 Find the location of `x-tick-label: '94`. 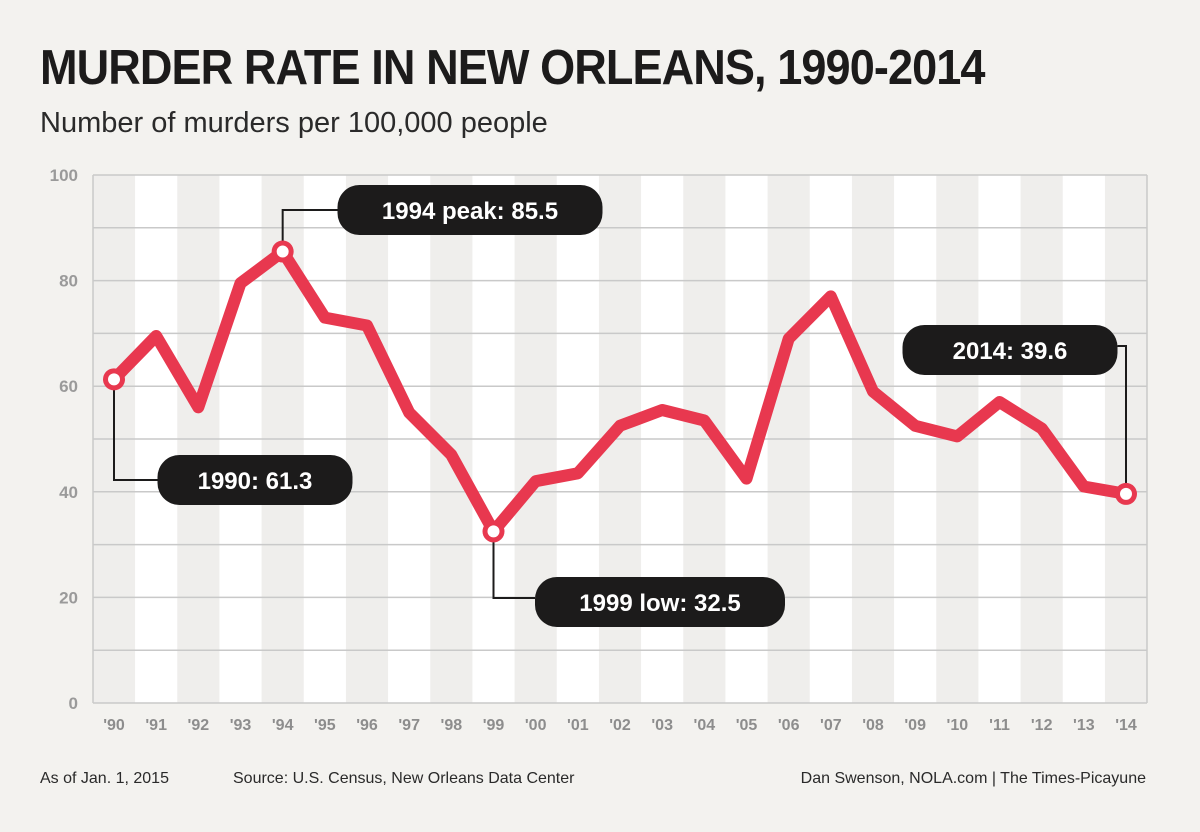

x-tick-label: '94 is located at coordinates (283, 725).